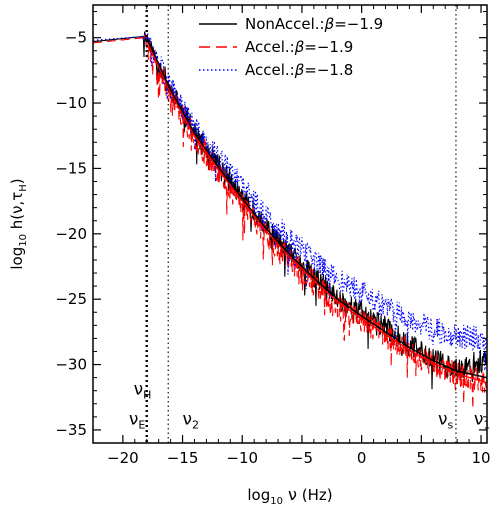 This screenshot has height=520, width=491. Describe the element at coordinates (362, 458) in the screenshot. I see `x-tick-label: 0` at that location.